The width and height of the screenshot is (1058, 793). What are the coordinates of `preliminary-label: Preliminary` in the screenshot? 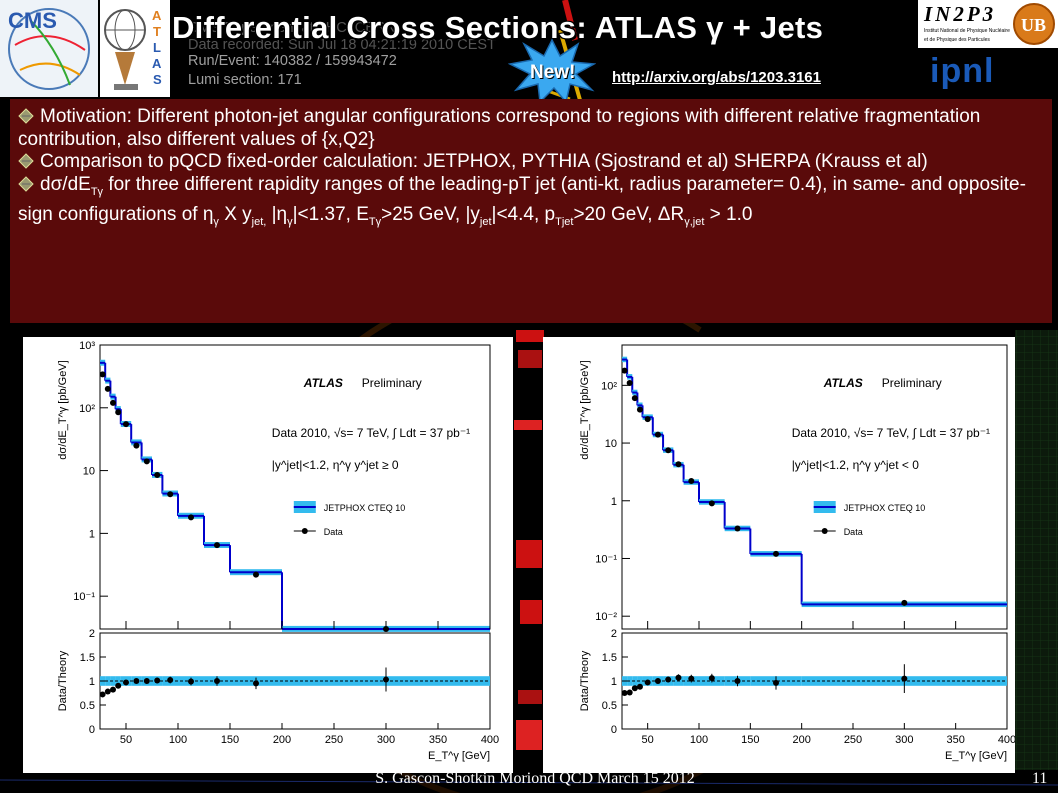 It's located at (392, 383).